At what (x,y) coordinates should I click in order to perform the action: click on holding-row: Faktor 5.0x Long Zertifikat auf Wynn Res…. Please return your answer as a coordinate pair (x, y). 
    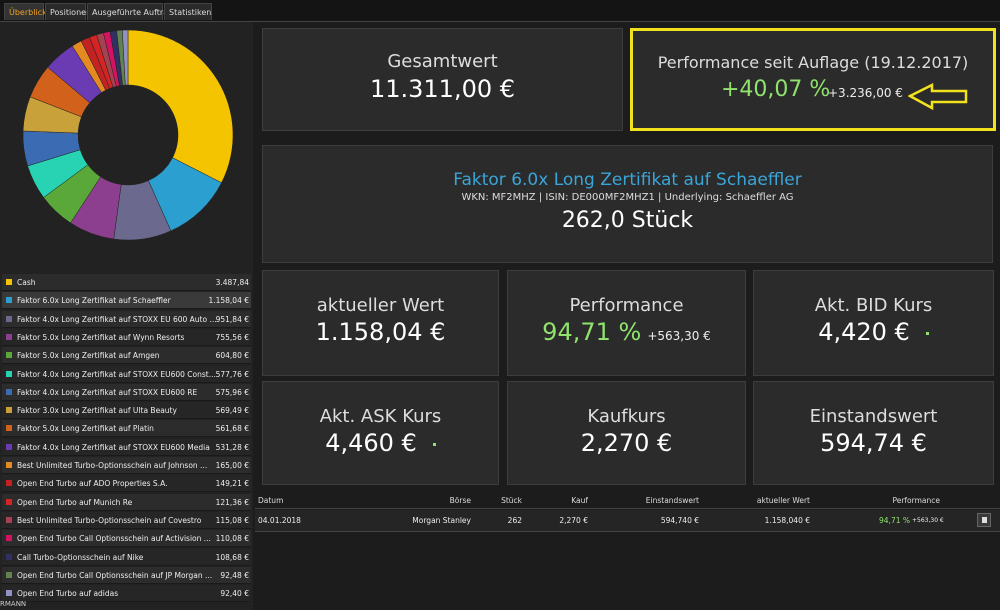
    Looking at the image, I should click on (126, 337).